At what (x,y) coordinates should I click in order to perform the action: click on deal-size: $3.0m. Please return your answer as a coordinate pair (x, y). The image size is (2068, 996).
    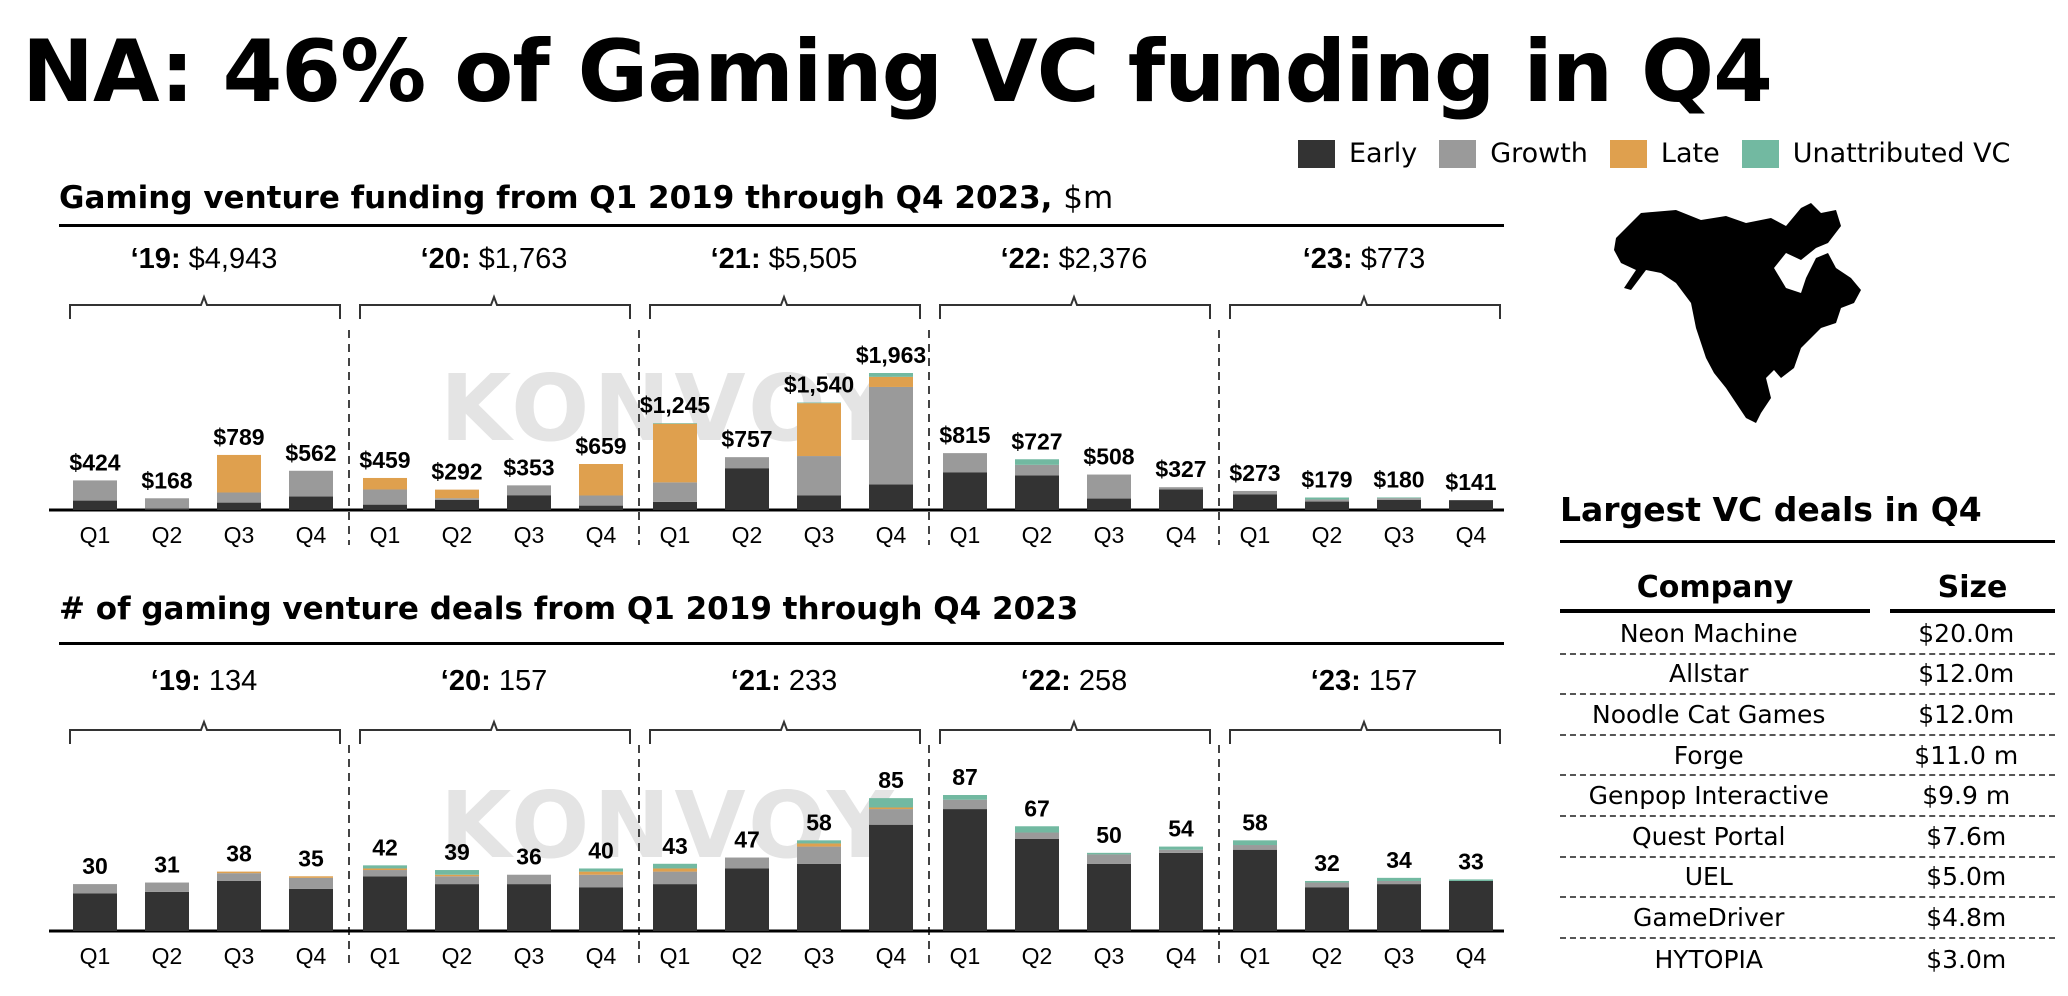
    Looking at the image, I should click on (1966, 959).